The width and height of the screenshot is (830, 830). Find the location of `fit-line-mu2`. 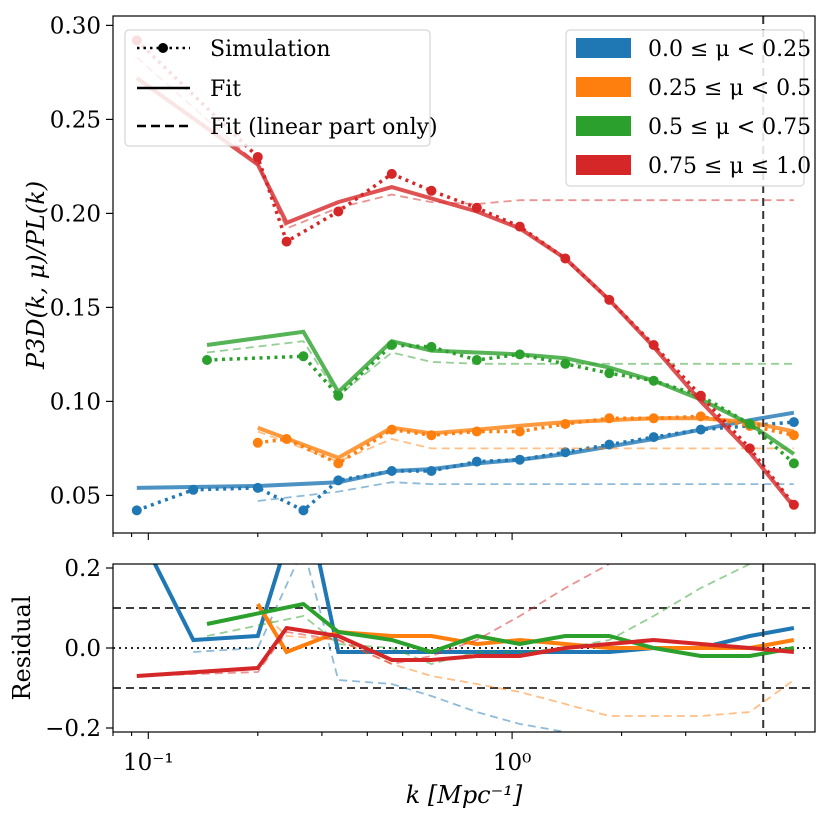

fit-line-mu2 is located at coordinates (501, 392).